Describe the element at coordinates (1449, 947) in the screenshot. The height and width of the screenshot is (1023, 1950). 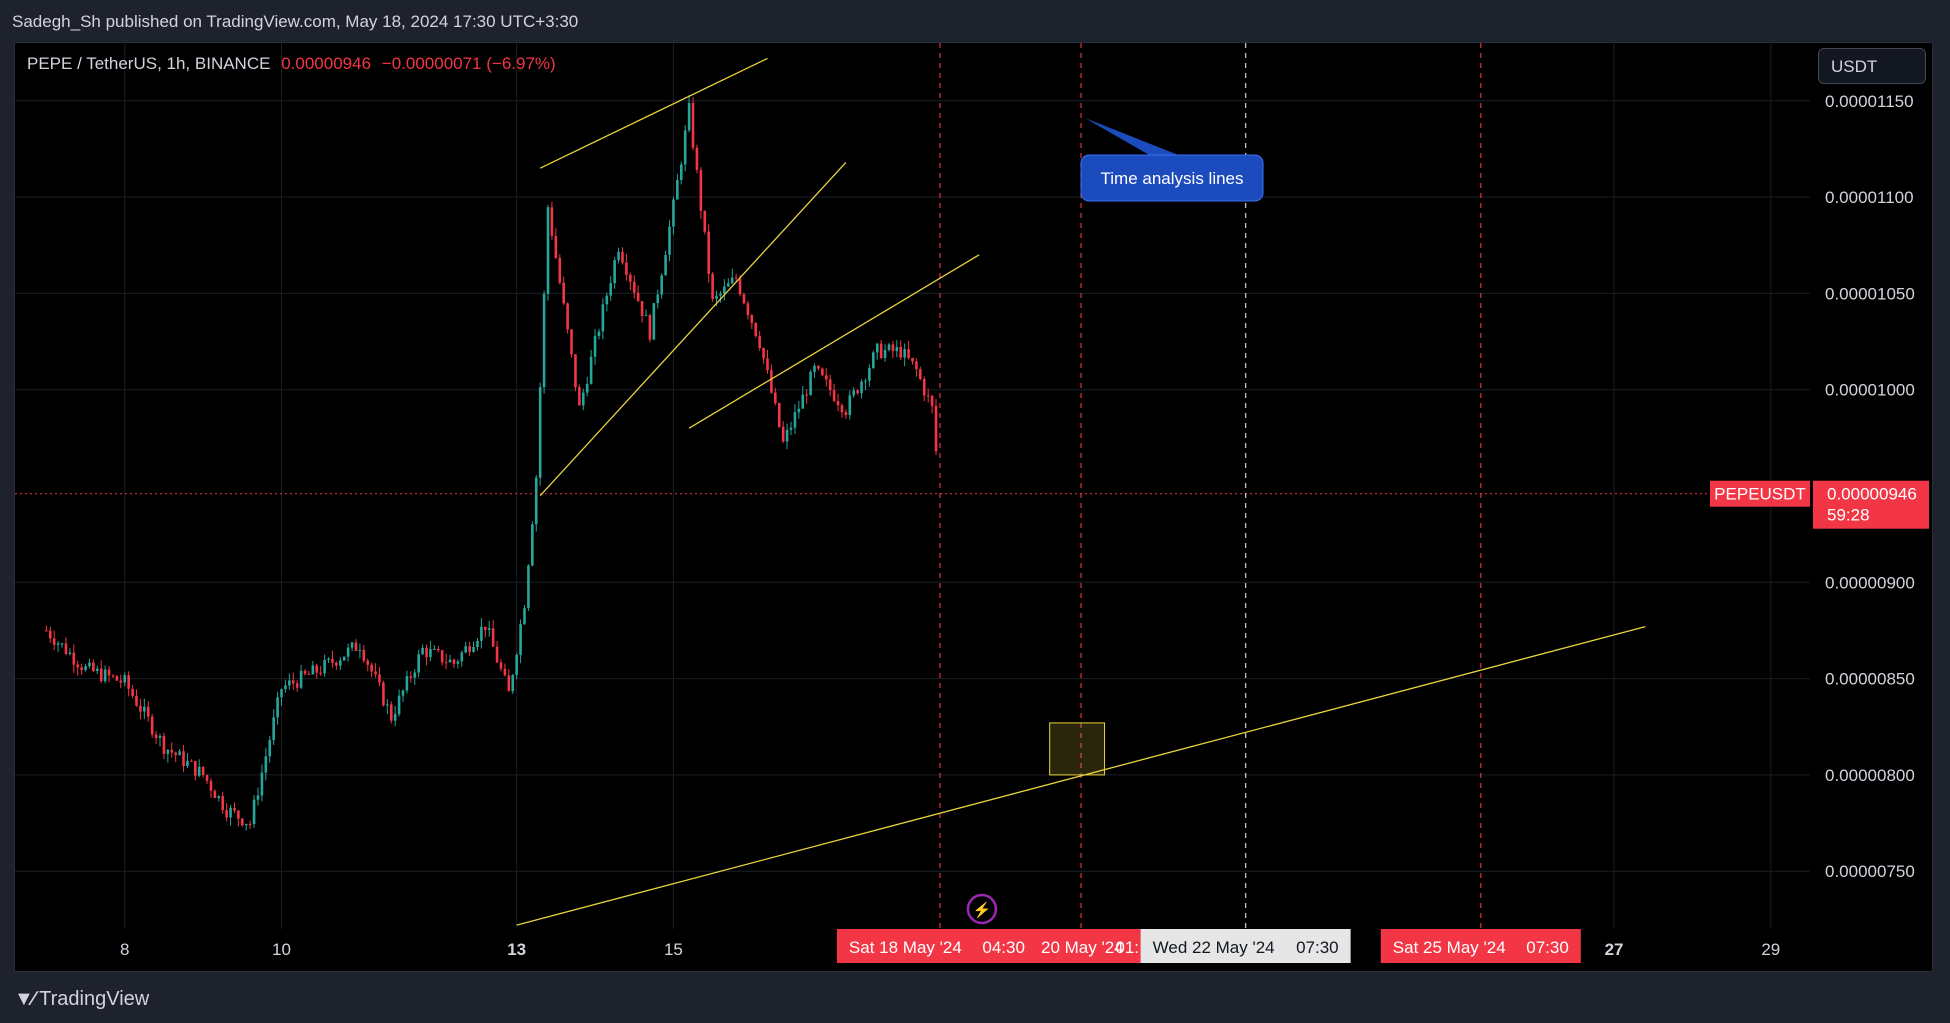
I see `time-label-date: Sat 25 May '24` at that location.